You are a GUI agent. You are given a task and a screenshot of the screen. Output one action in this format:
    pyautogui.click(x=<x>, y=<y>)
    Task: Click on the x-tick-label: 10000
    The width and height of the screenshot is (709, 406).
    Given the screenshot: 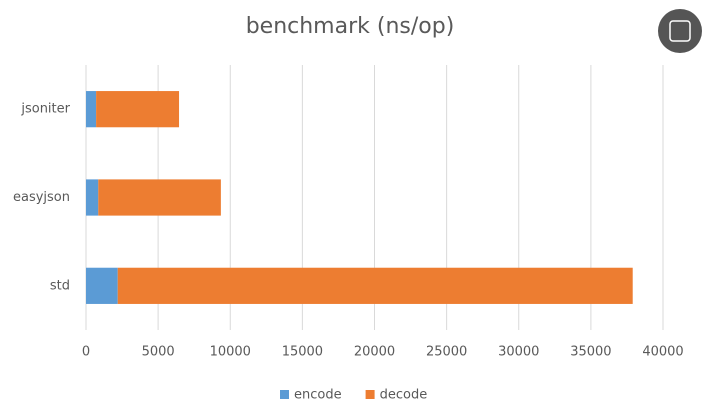 What is the action you would take?
    pyautogui.click(x=230, y=352)
    